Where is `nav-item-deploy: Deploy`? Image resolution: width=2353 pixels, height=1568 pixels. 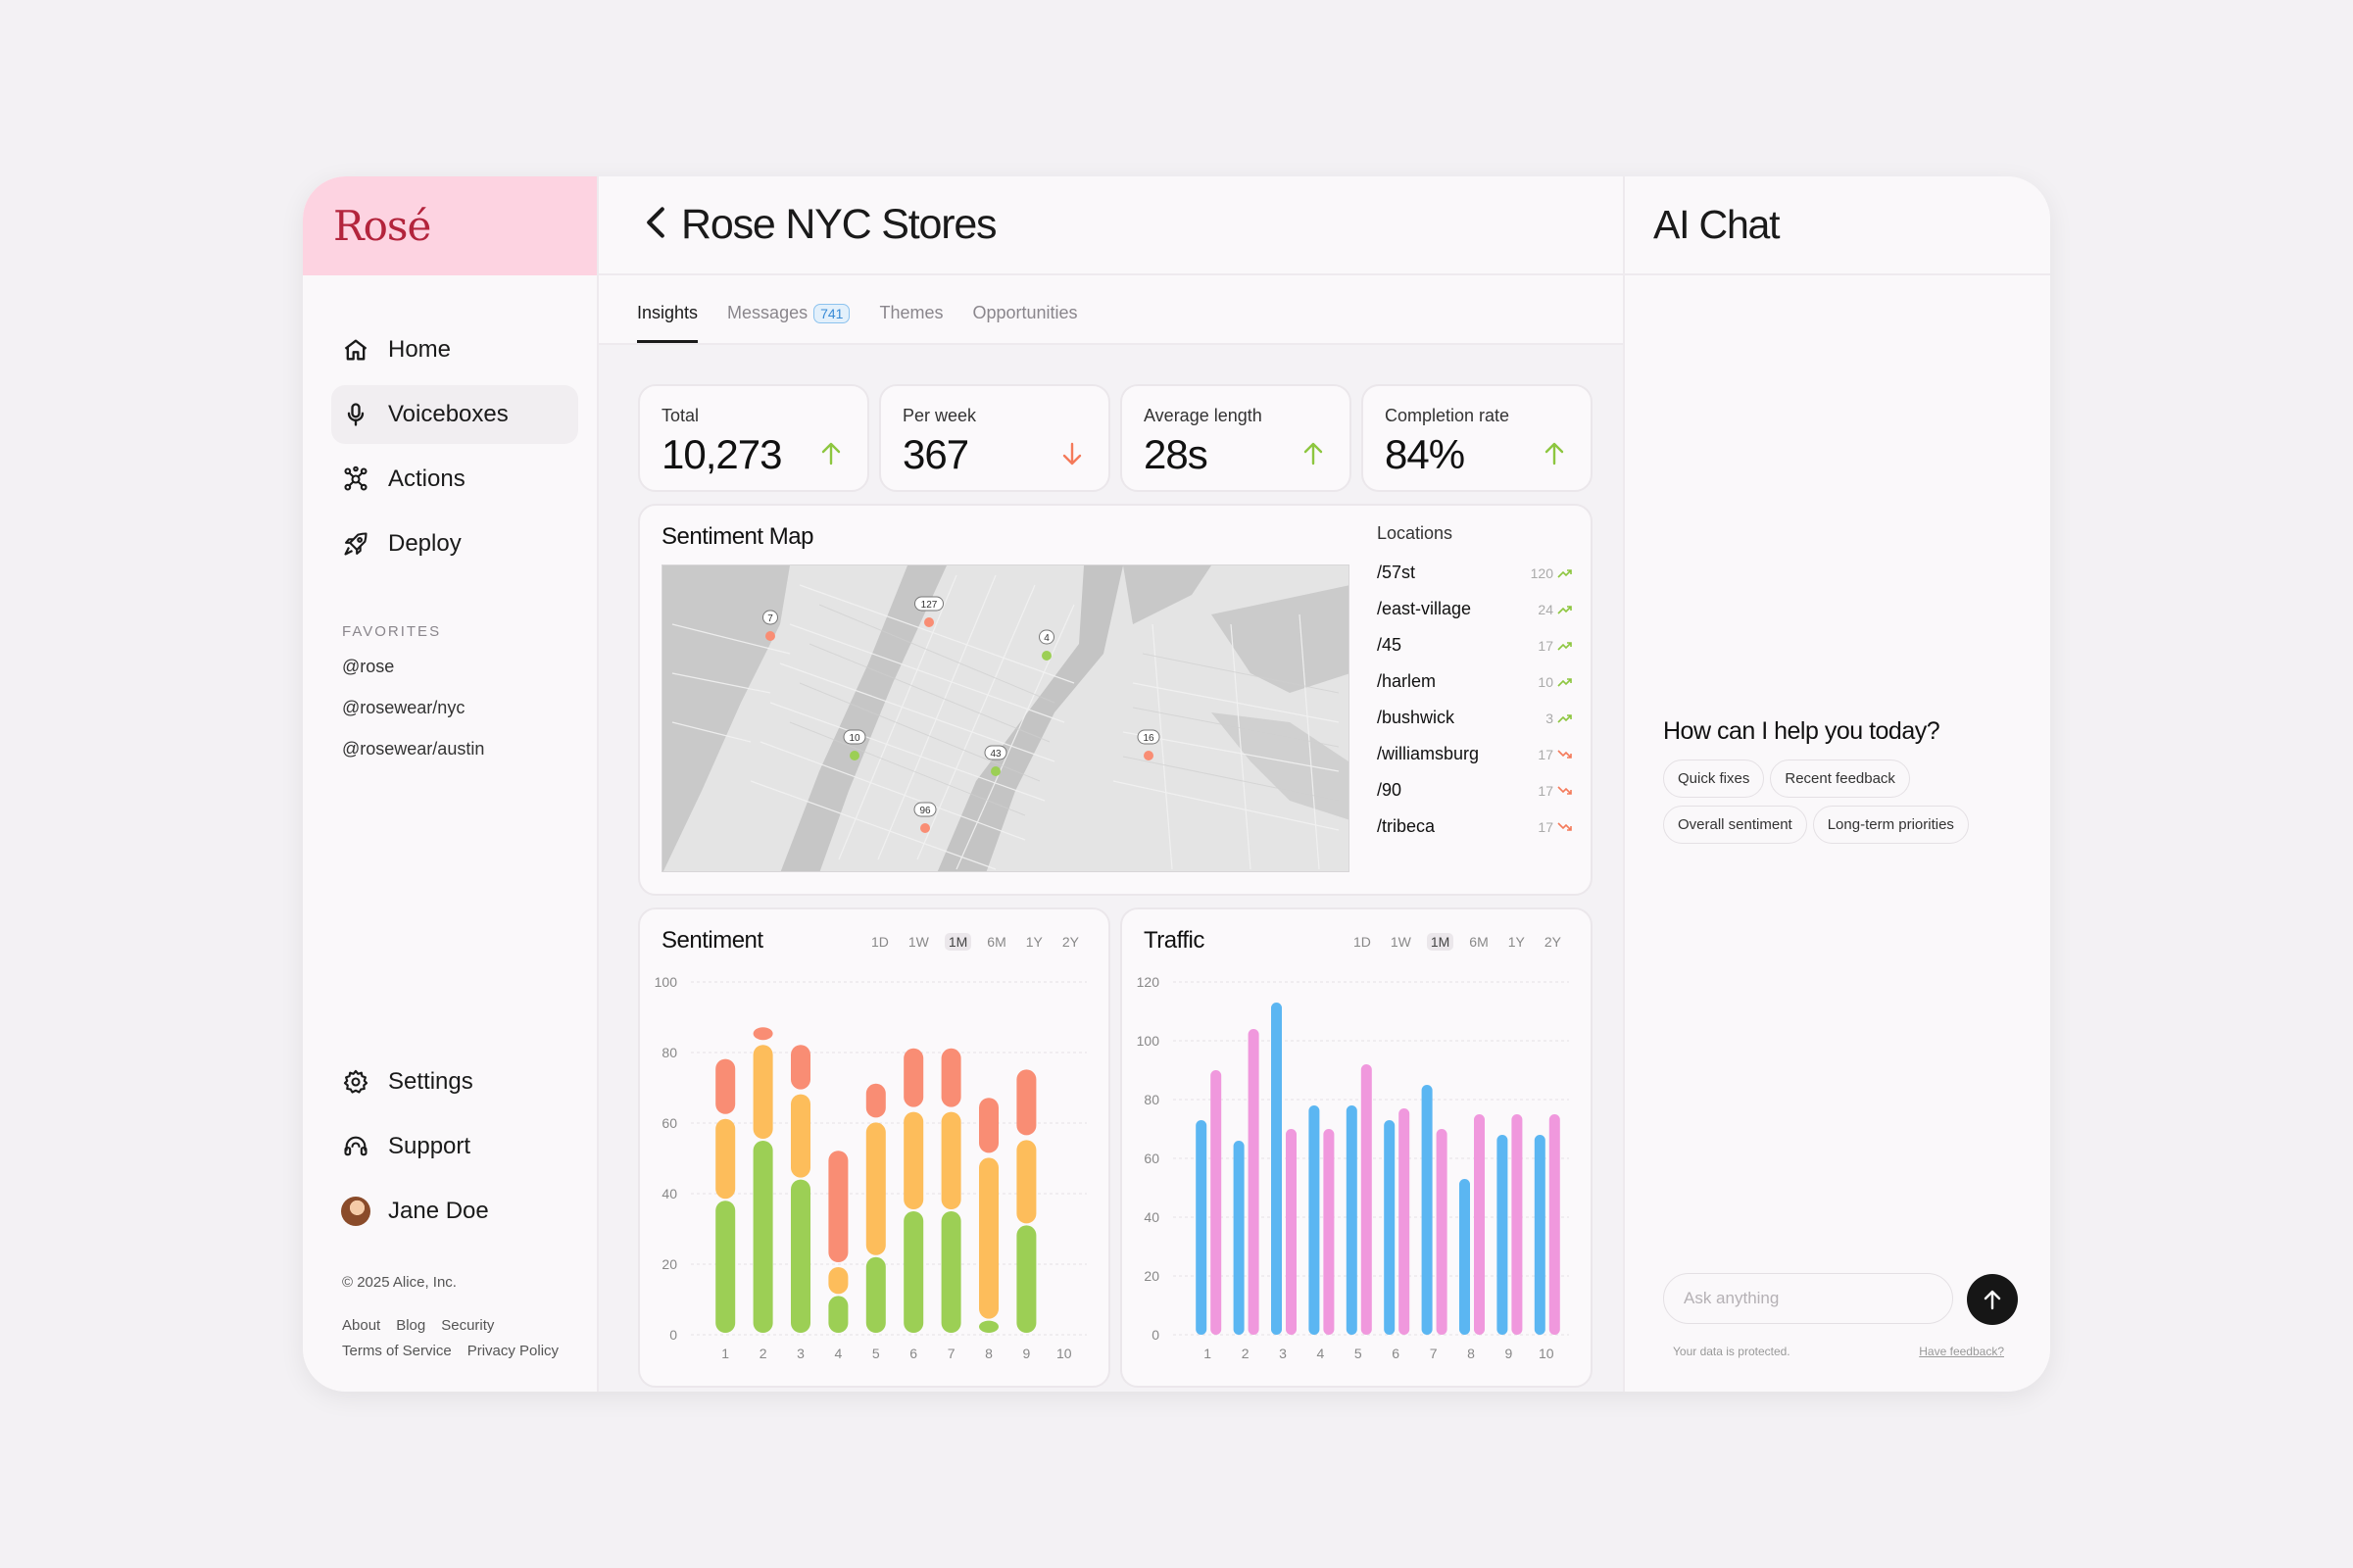
nav-item-deploy: Deploy is located at coordinates (455, 543).